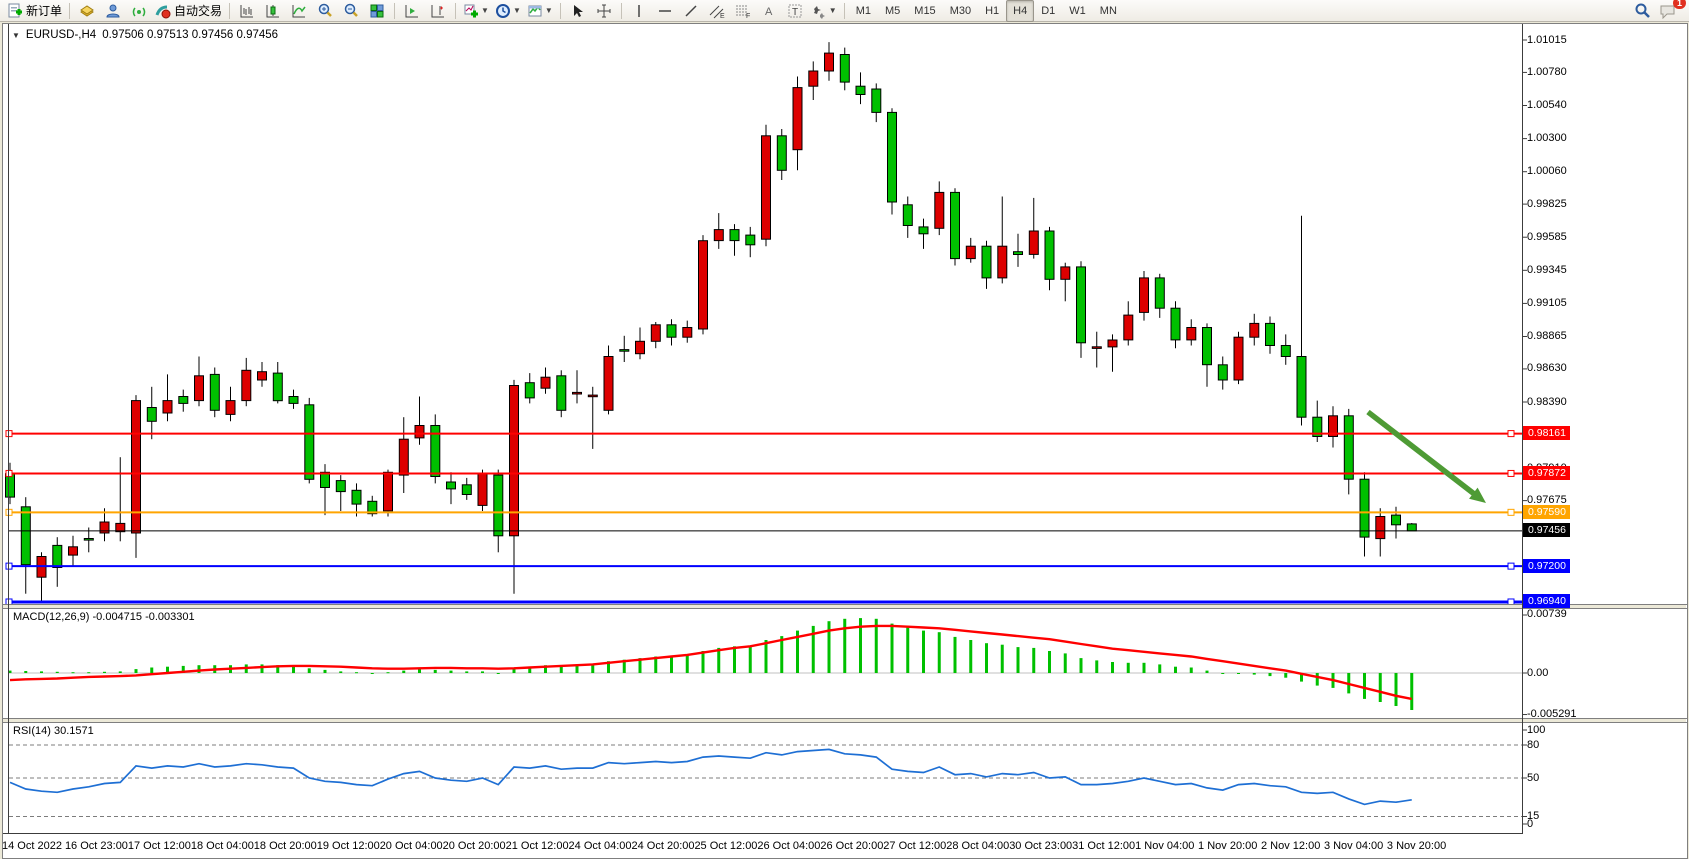 The image size is (1689, 859). What do you see at coordinates (710, 662) in the screenshot?
I see `macd-signal-line` at bounding box center [710, 662].